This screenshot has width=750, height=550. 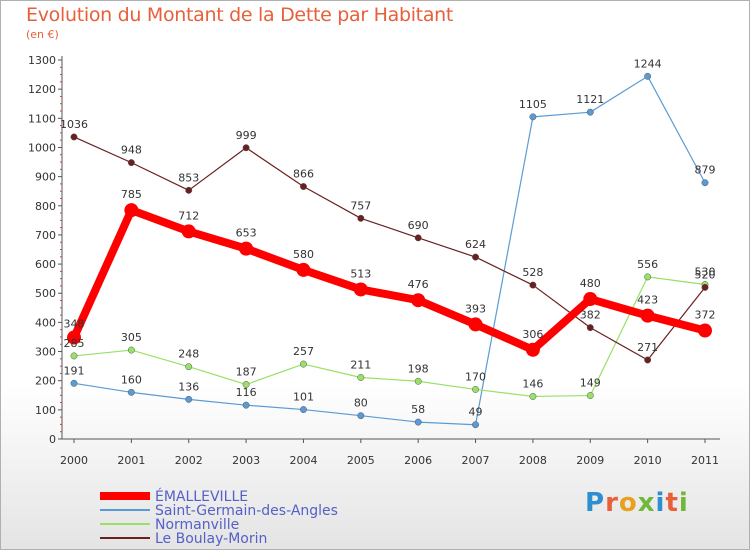 I want to click on x-tick-label: 2002, so click(x=189, y=460).